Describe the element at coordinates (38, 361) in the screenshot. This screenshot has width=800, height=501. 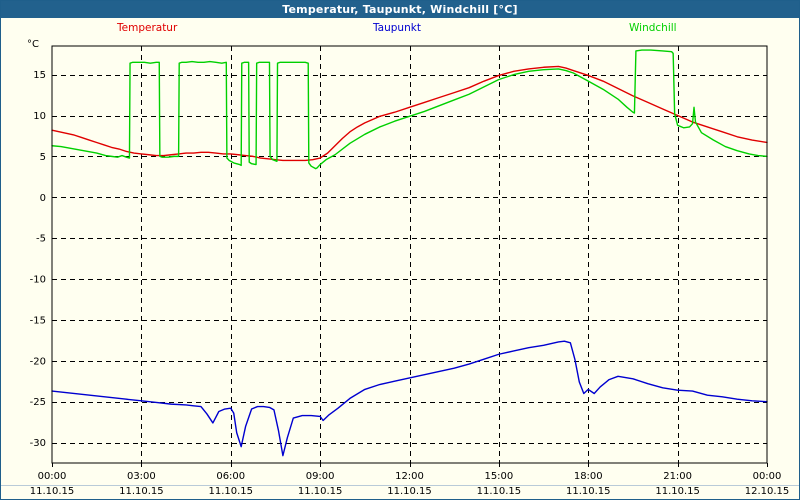
I see `y-tick-label: -20` at that location.